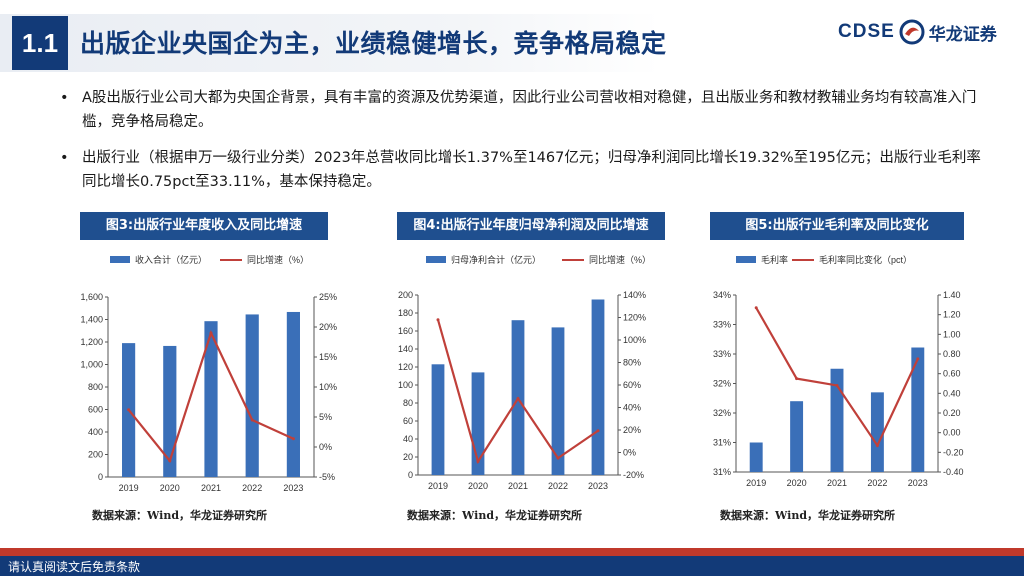 The width and height of the screenshot is (1024, 576). What do you see at coordinates (405, 367) in the screenshot?
I see `left-tick-label: 120` at bounding box center [405, 367].